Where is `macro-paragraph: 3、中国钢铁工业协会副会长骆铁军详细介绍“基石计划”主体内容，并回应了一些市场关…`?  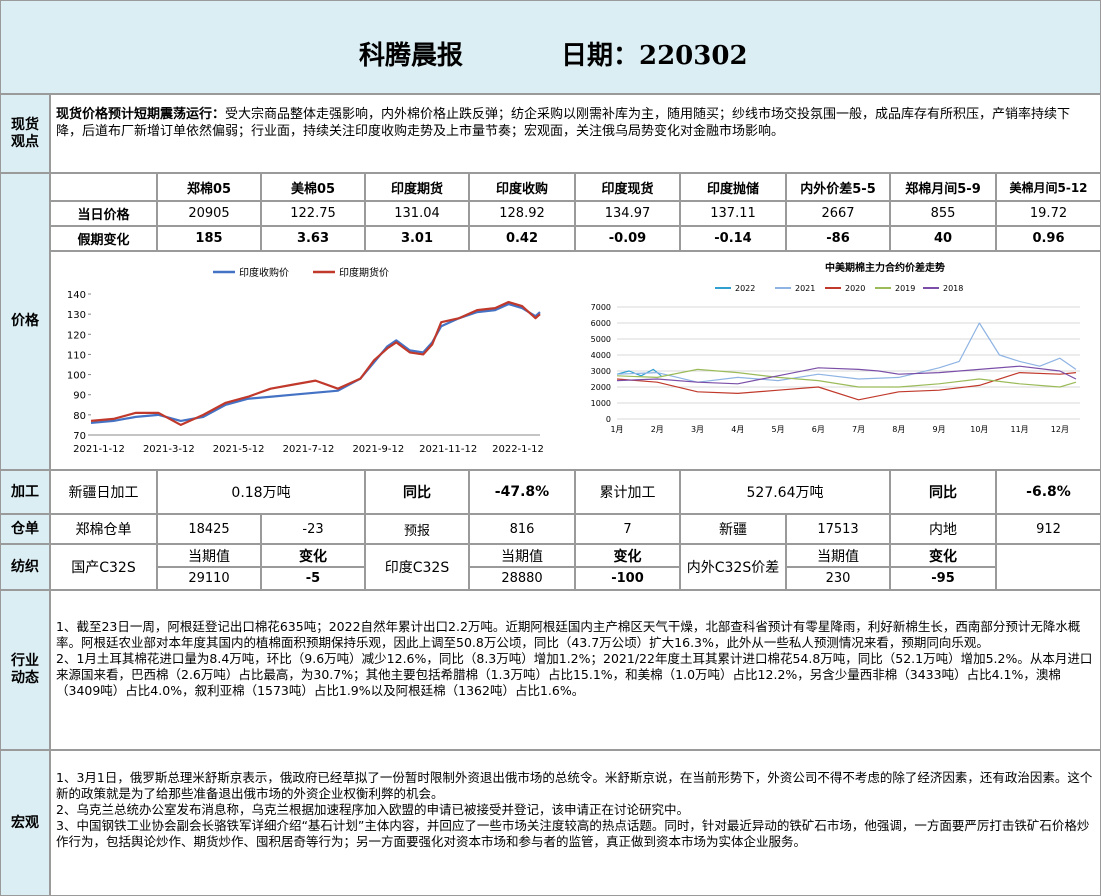
macro-paragraph: 3、中国钢铁工业协会副会长骆铁军详细介绍“基石计划”主体内容，并回应了一些市场关… is located at coordinates (573, 833).